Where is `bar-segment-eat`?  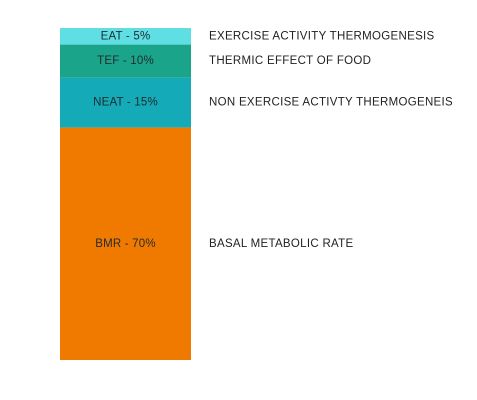
bar-segment-eat is located at coordinates (125, 36).